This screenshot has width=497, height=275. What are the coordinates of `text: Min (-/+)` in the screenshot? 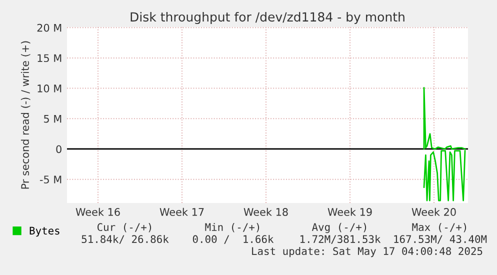 It's located at (232, 227).